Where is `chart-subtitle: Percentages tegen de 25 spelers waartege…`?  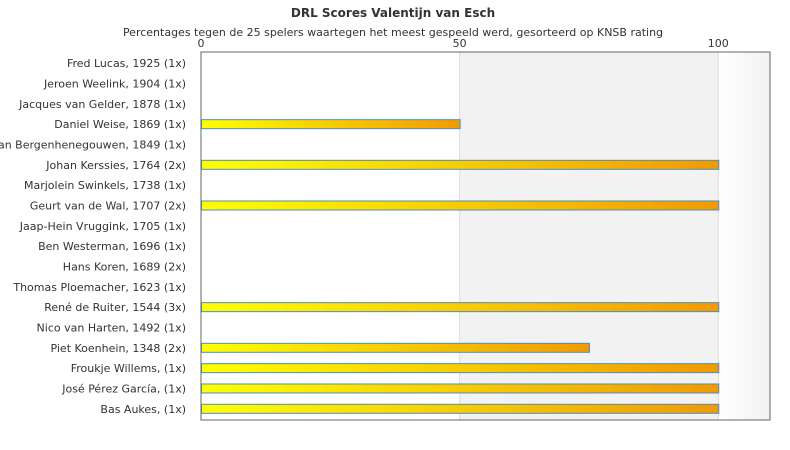 chart-subtitle: Percentages tegen de 25 spelers waartege… is located at coordinates (393, 32).